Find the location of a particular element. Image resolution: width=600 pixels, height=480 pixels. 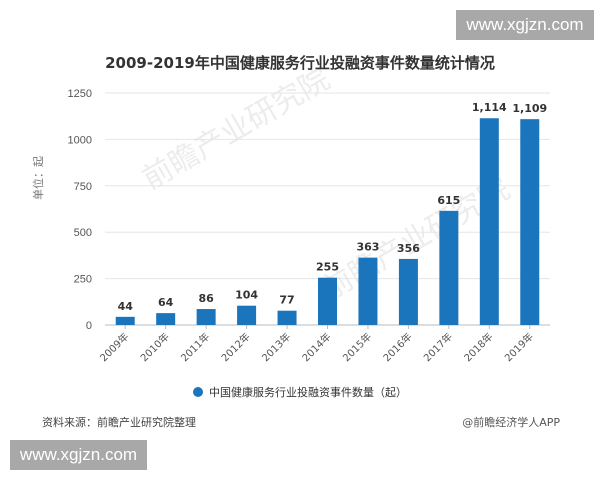

y-axis-ticks: 0 250 500 750 1000 1250 is located at coordinates (80, 210).